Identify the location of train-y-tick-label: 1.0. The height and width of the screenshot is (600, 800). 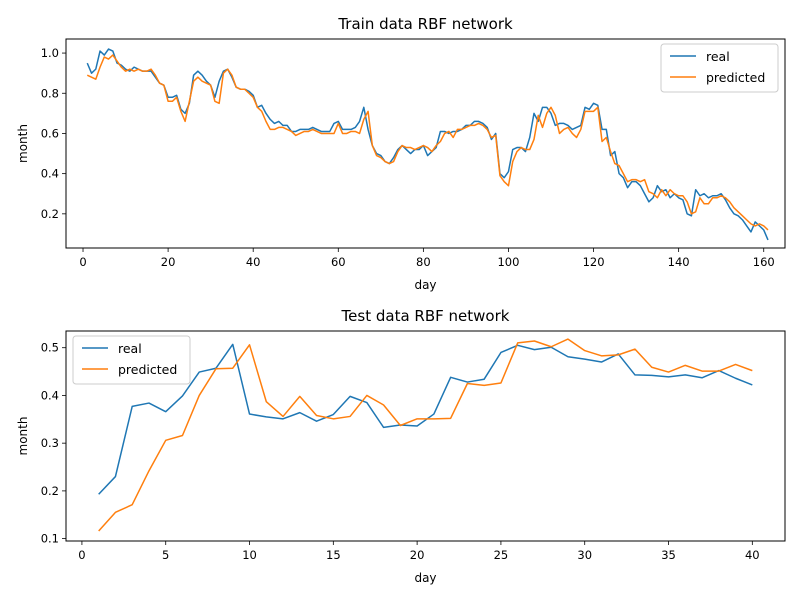
(50, 53).